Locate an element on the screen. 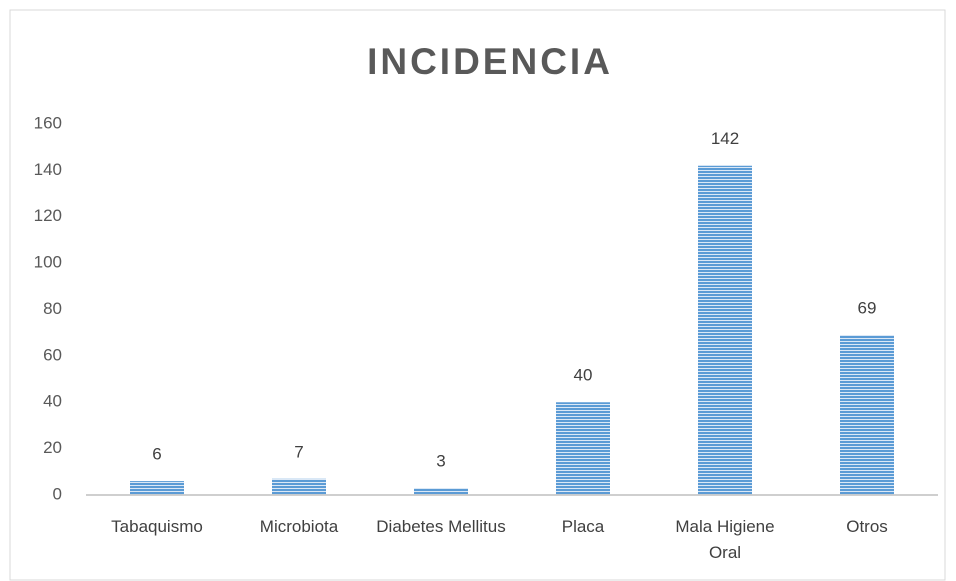  data-label: 69 is located at coordinates (867, 307).